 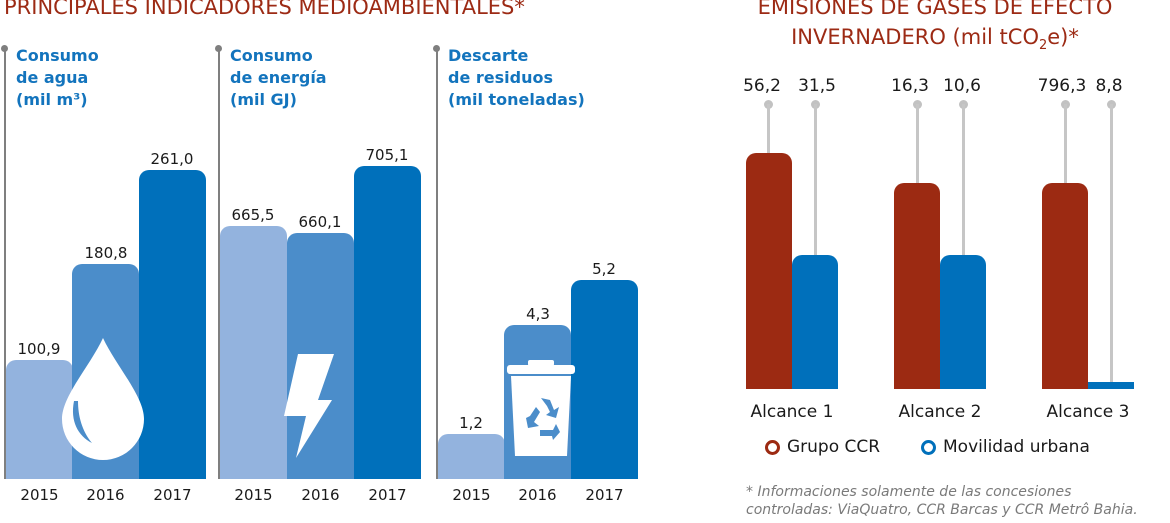 What do you see at coordinates (604, 269) in the screenshot?
I see `bar-value: 5,2` at bounding box center [604, 269].